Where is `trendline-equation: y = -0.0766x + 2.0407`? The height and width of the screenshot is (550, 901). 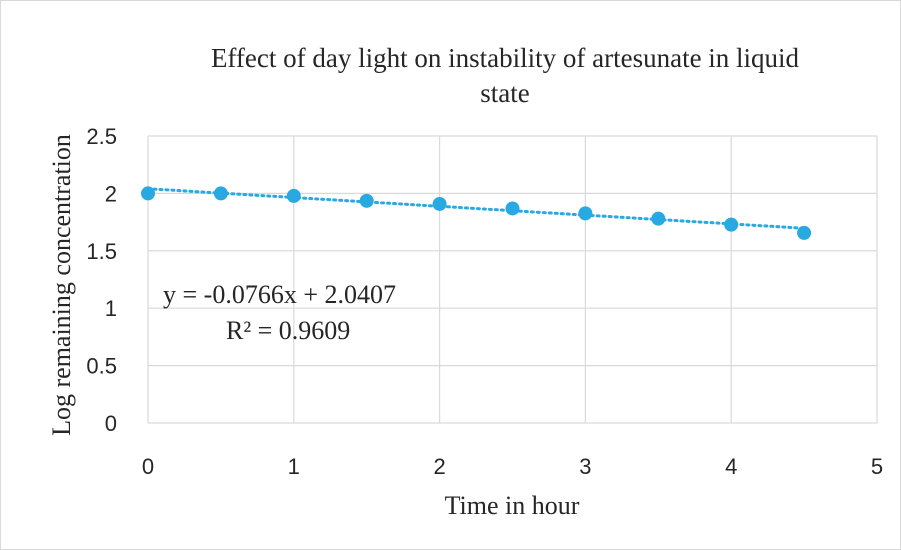
trendline-equation: y = -0.0766x + 2.0407 is located at coordinates (279, 294).